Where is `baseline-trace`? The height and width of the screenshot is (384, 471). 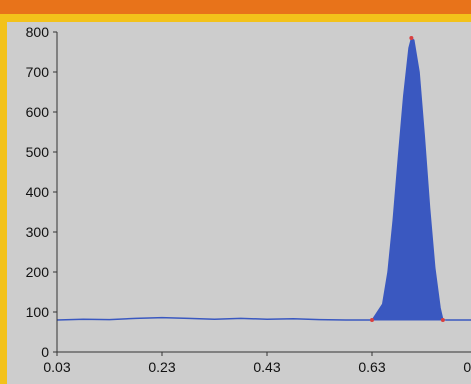
baseline-trace is located at coordinates (214, 318).